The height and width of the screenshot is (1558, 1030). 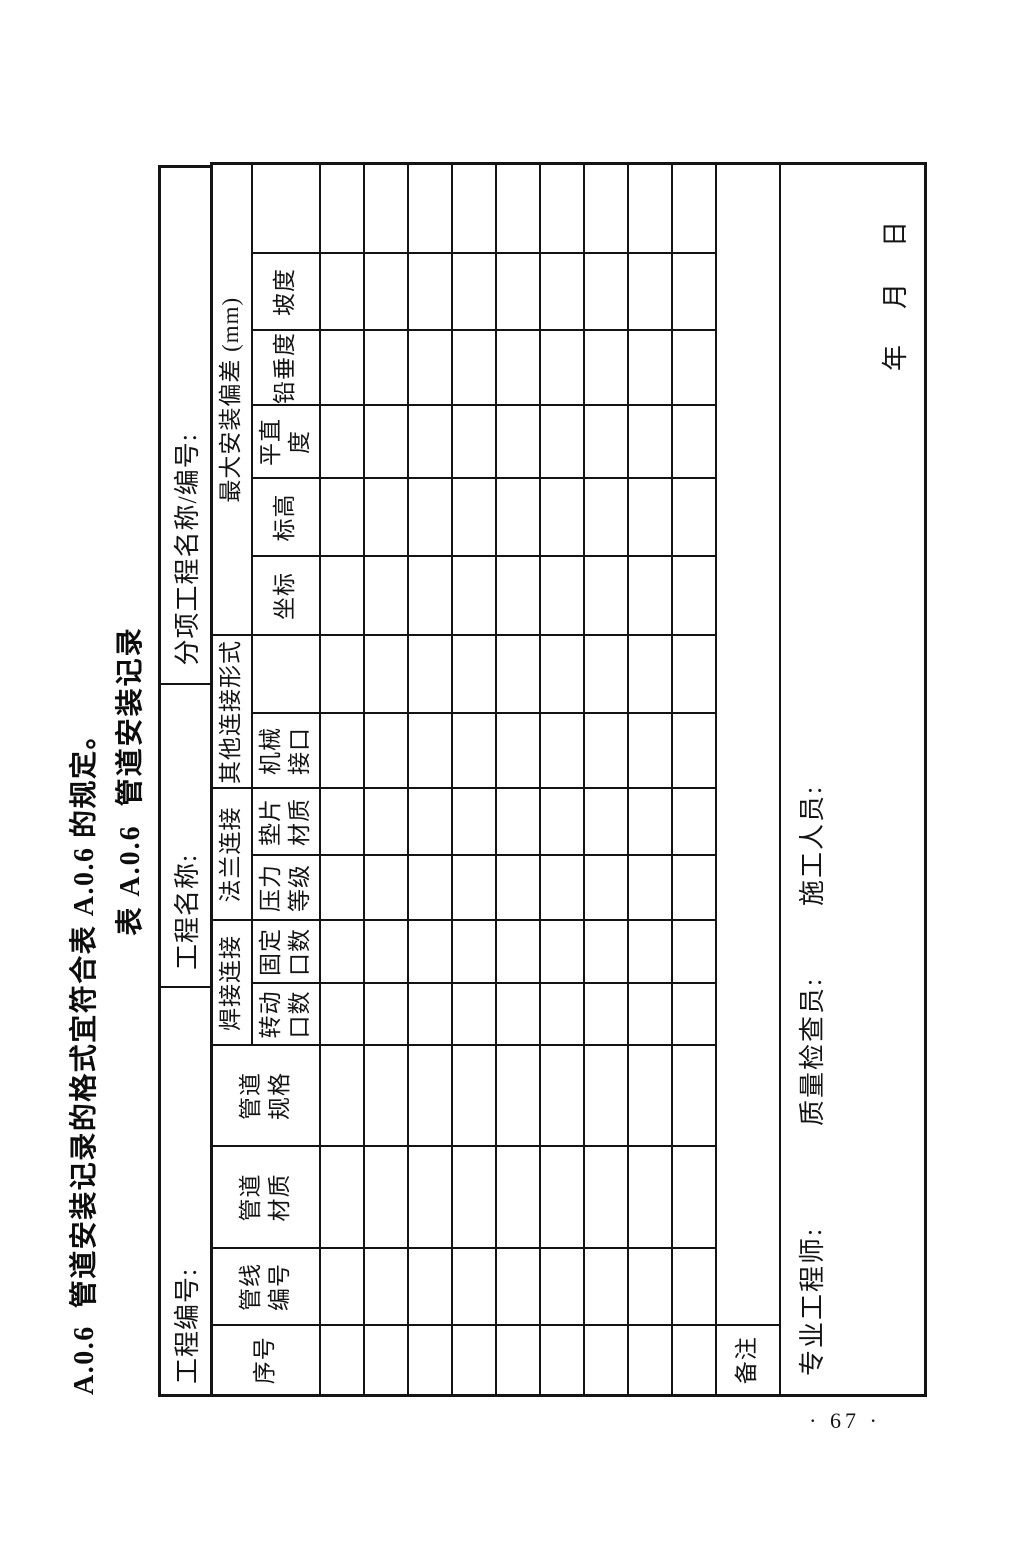 What do you see at coordinates (265, 1197) in the screenshot?
I see `col-header-pipe-material: 管道 材质` at bounding box center [265, 1197].